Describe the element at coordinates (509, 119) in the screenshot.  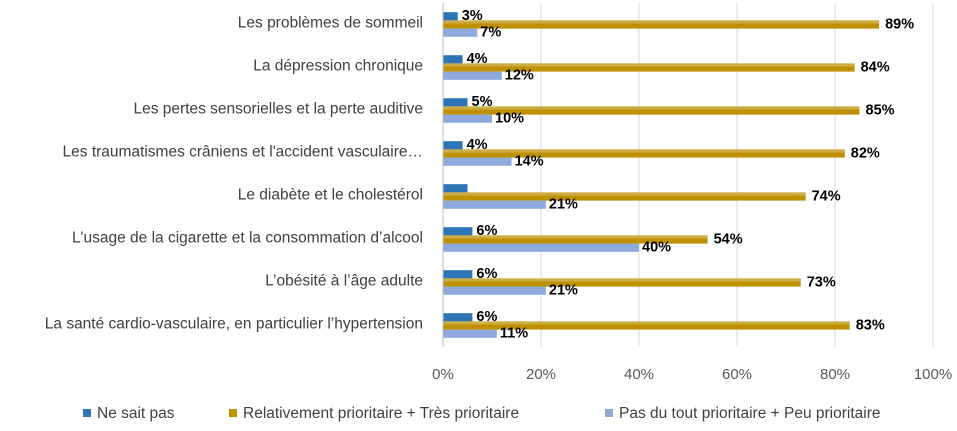
I see `data-label: 10%` at that location.